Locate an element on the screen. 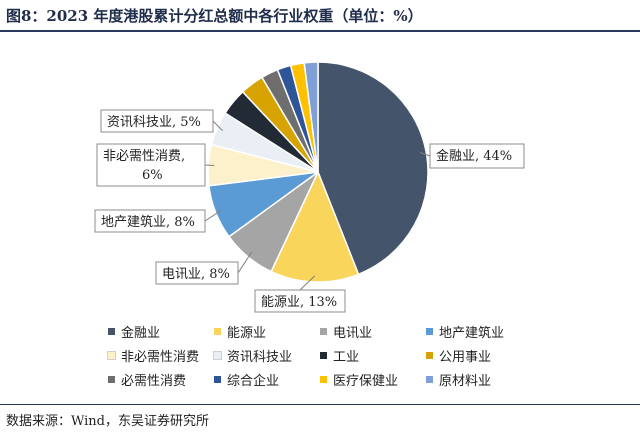 The width and height of the screenshot is (640, 433). data-label-4: 地产建筑业, 8% is located at coordinates (148, 222).